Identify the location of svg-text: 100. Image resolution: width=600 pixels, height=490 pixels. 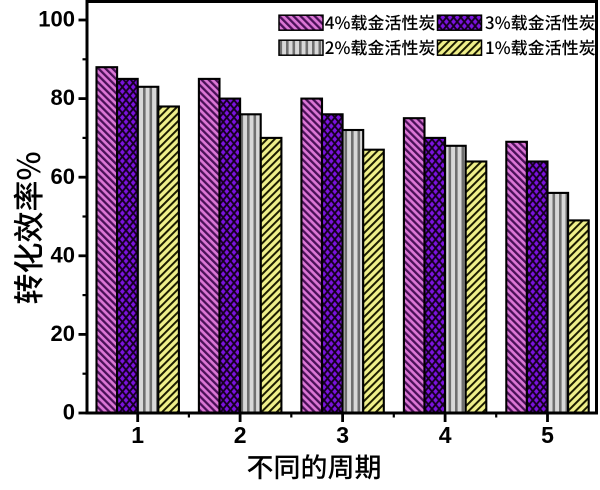
(56, 19).